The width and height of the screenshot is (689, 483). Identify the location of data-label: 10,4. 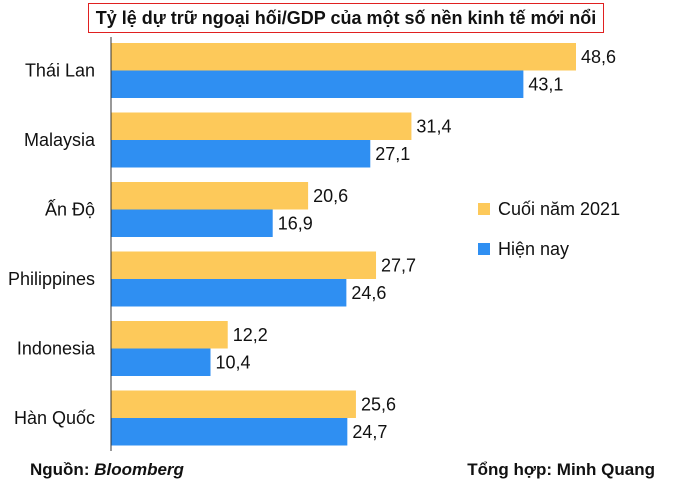
(233, 362).